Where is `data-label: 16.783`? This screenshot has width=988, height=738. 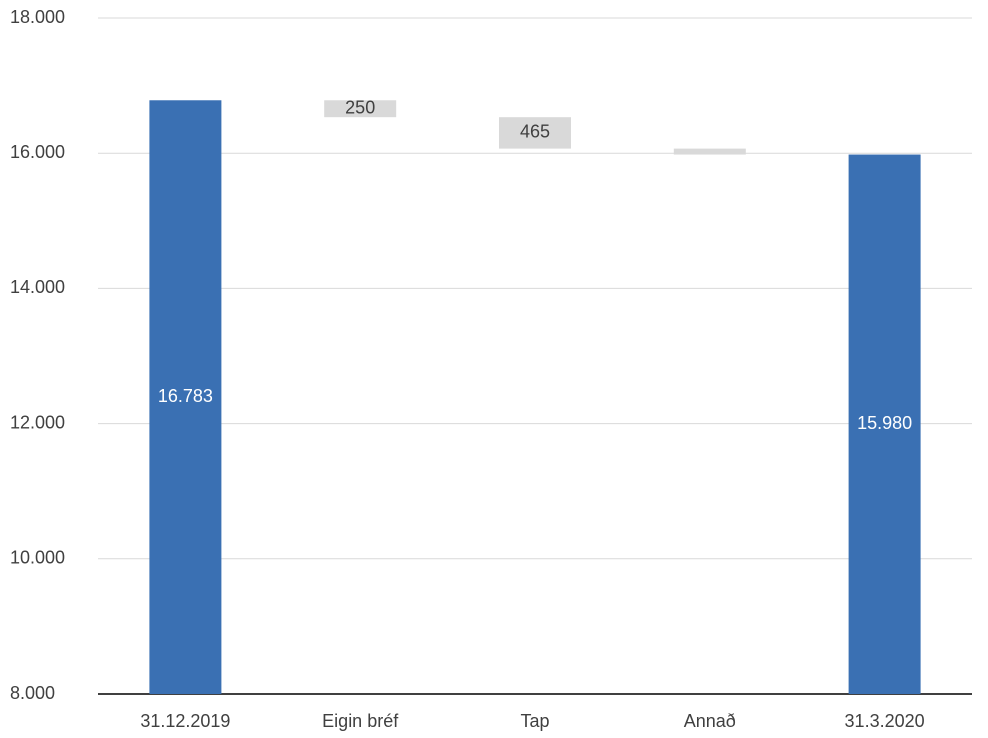
data-label: 16.783 is located at coordinates (185, 396).